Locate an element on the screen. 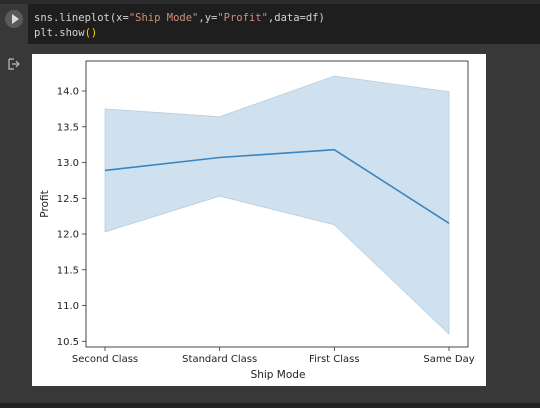  cell-top-border is located at coordinates (270, 2).